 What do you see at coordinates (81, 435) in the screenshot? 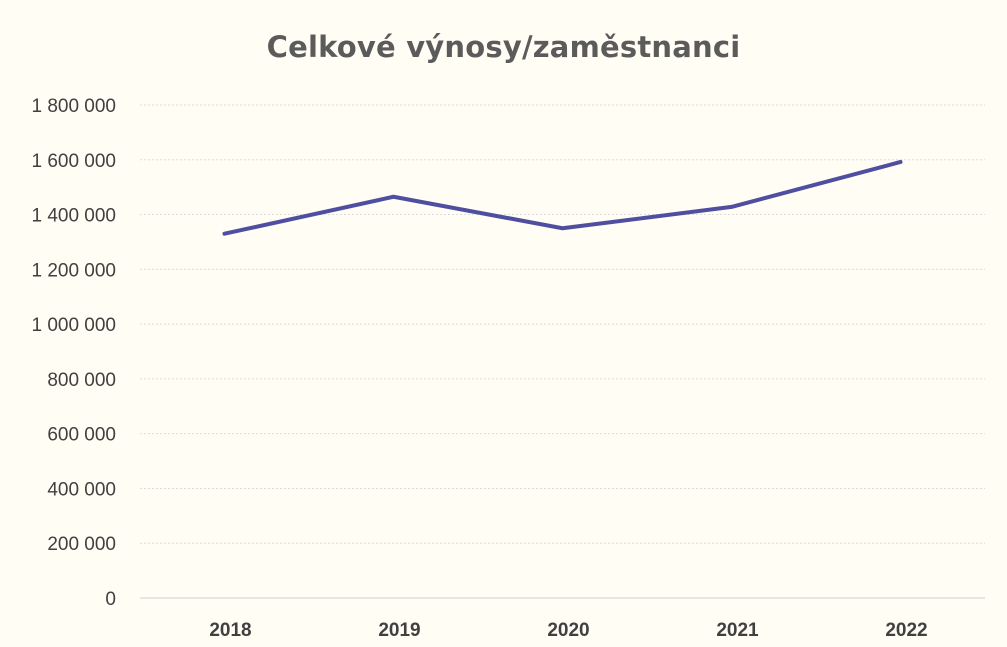
I see `y-tick-label: 600 000` at bounding box center [81, 435].